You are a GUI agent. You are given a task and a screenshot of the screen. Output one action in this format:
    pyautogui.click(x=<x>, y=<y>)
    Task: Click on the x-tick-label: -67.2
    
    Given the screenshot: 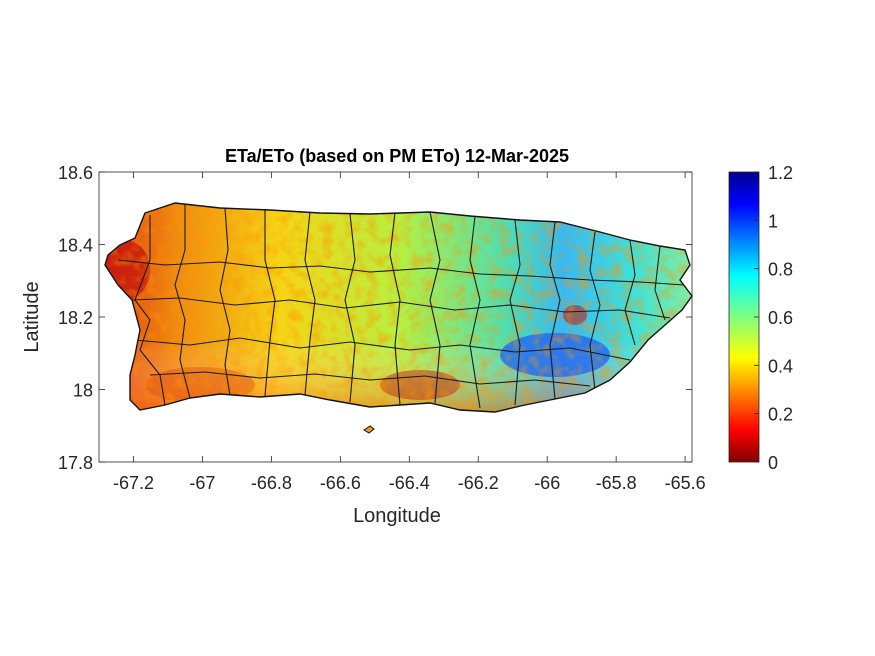 What is the action you would take?
    pyautogui.click(x=133, y=483)
    